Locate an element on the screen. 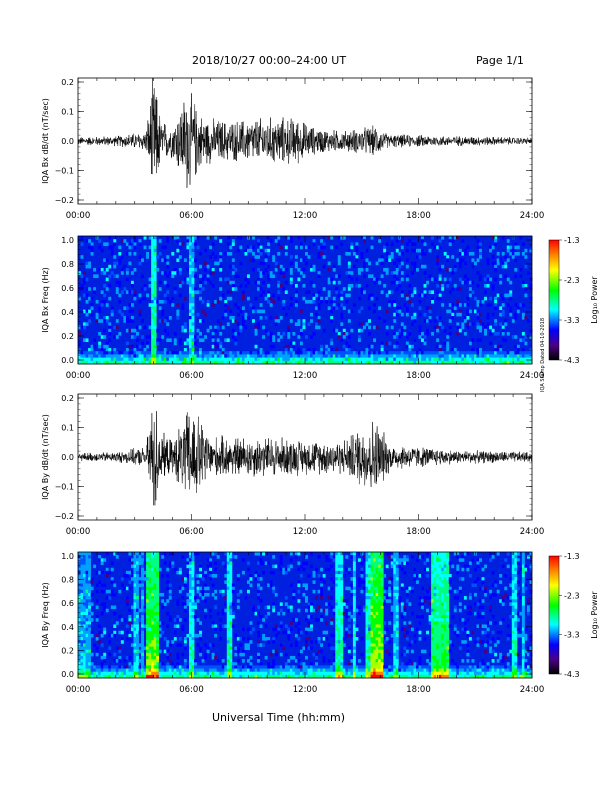 The width and height of the screenshot is (612, 792). x-tick-label: 12:00 is located at coordinates (305, 216).